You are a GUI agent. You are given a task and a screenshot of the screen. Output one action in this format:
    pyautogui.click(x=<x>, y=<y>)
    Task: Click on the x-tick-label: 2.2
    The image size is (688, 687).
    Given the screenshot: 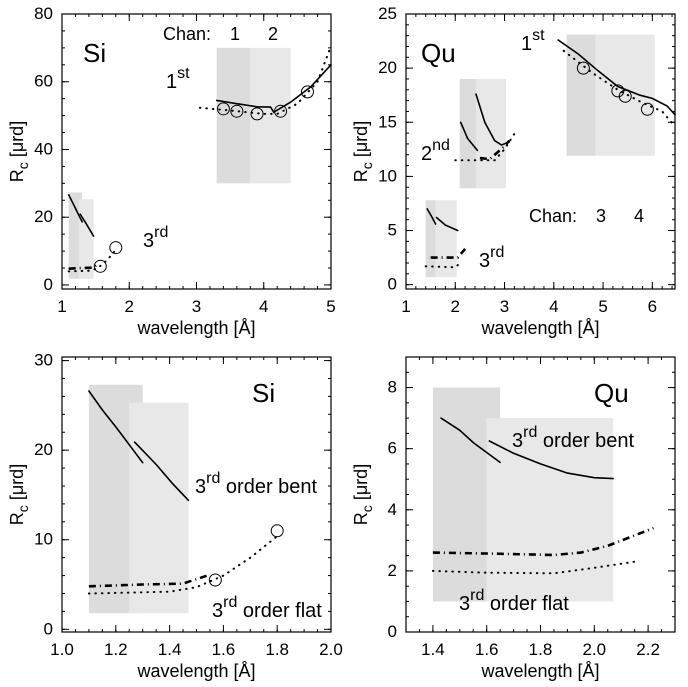 What is the action you would take?
    pyautogui.click(x=648, y=649)
    